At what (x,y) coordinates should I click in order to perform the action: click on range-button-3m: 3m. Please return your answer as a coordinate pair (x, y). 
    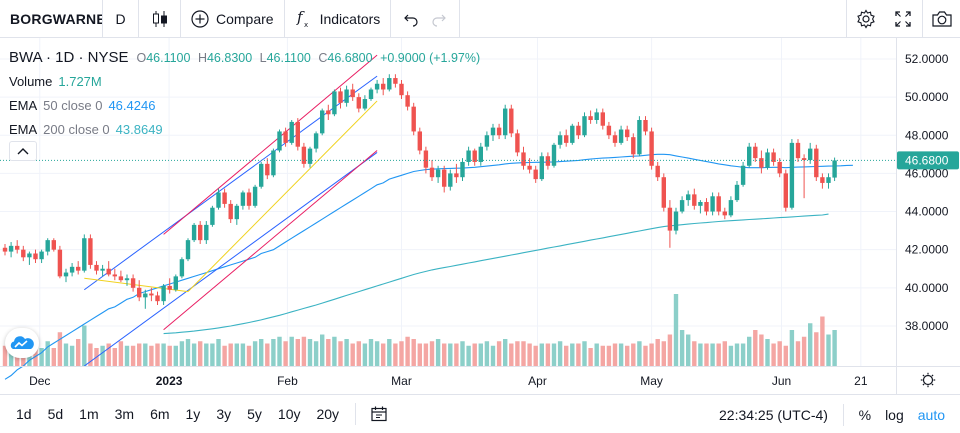
    Looking at the image, I should click on (124, 414).